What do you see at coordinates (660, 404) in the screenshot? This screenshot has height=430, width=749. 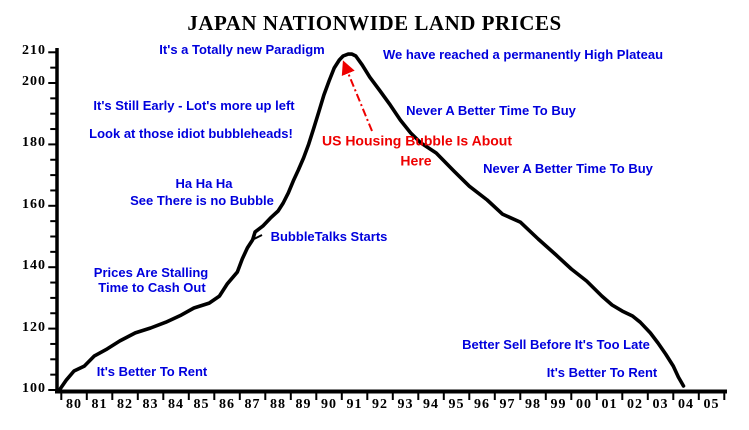 I see `x-axis-label: 03` at bounding box center [660, 404].